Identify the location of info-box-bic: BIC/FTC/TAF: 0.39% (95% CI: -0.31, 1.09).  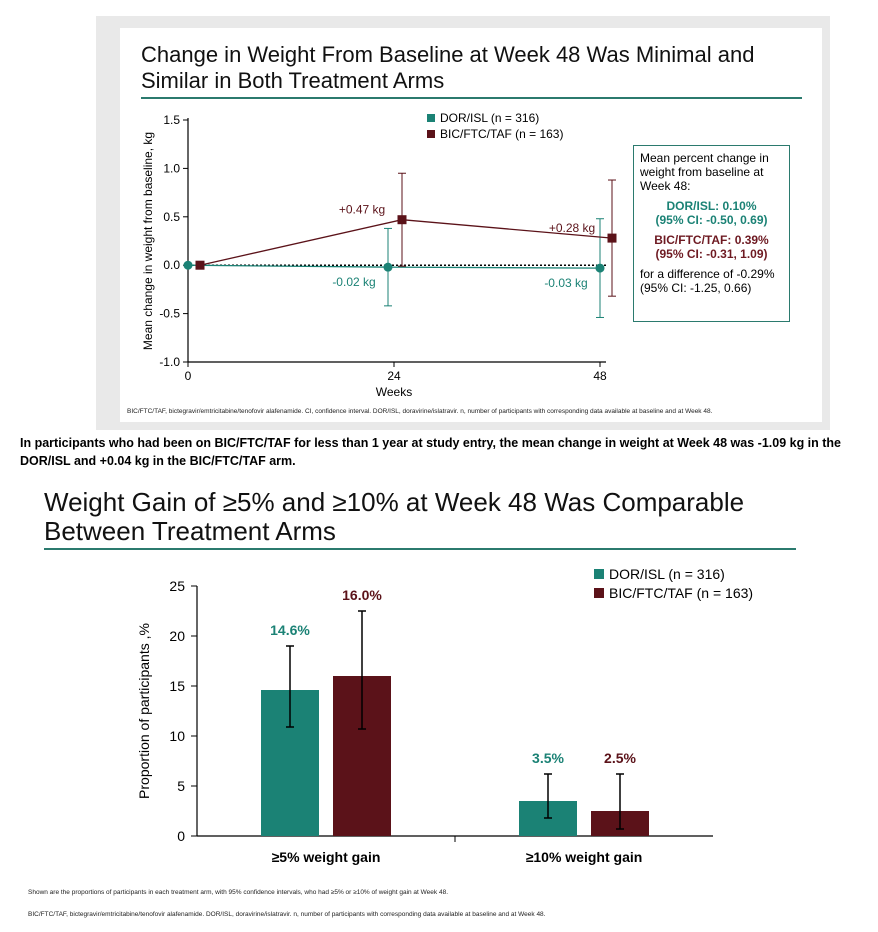
(711, 247).